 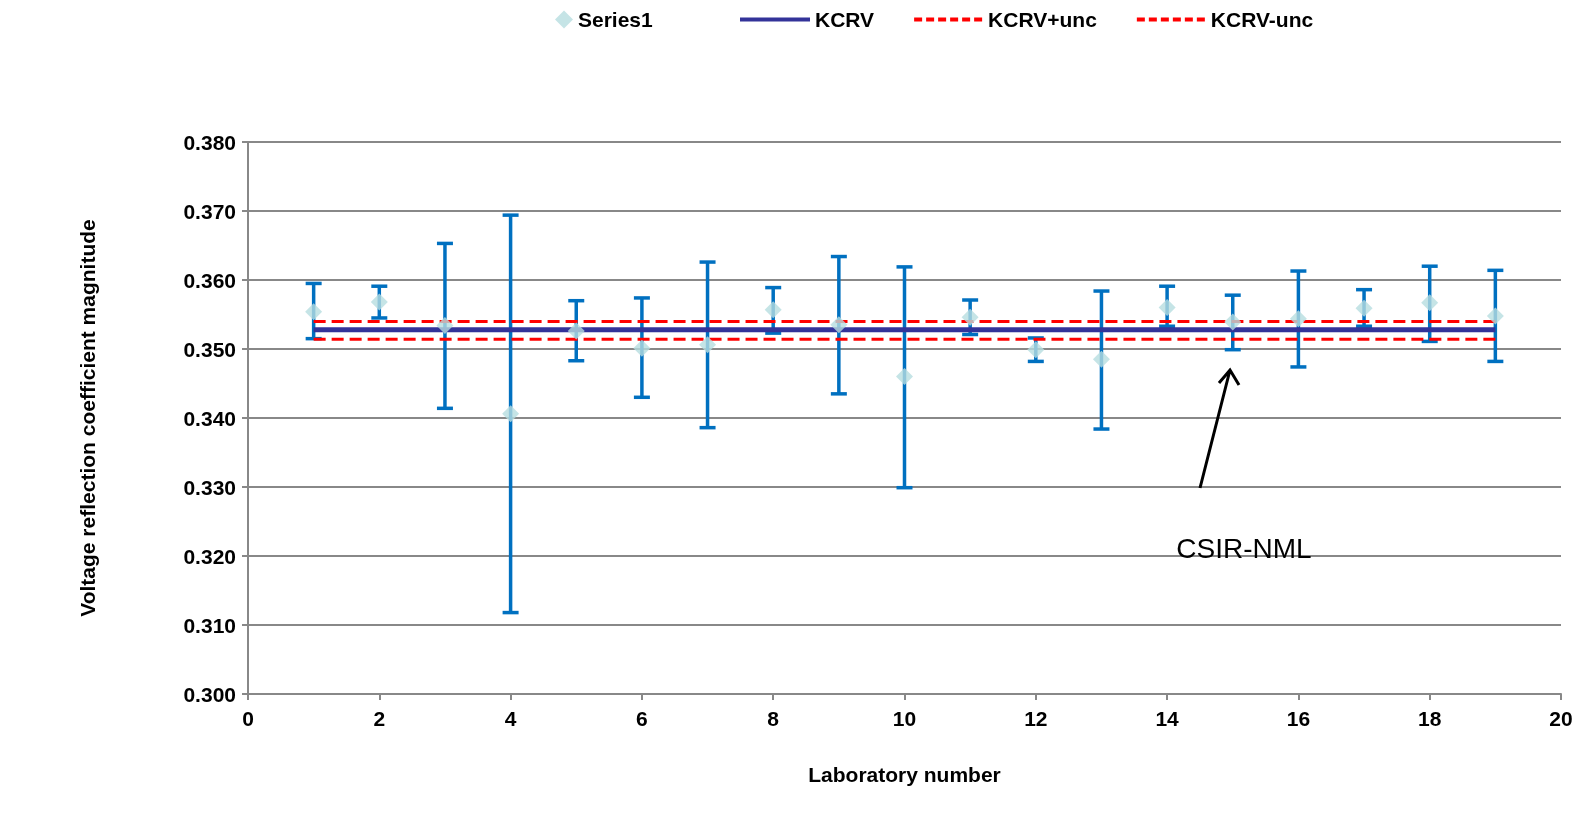 What do you see at coordinates (1167, 718) in the screenshot?
I see `x-tick-label: 14` at bounding box center [1167, 718].